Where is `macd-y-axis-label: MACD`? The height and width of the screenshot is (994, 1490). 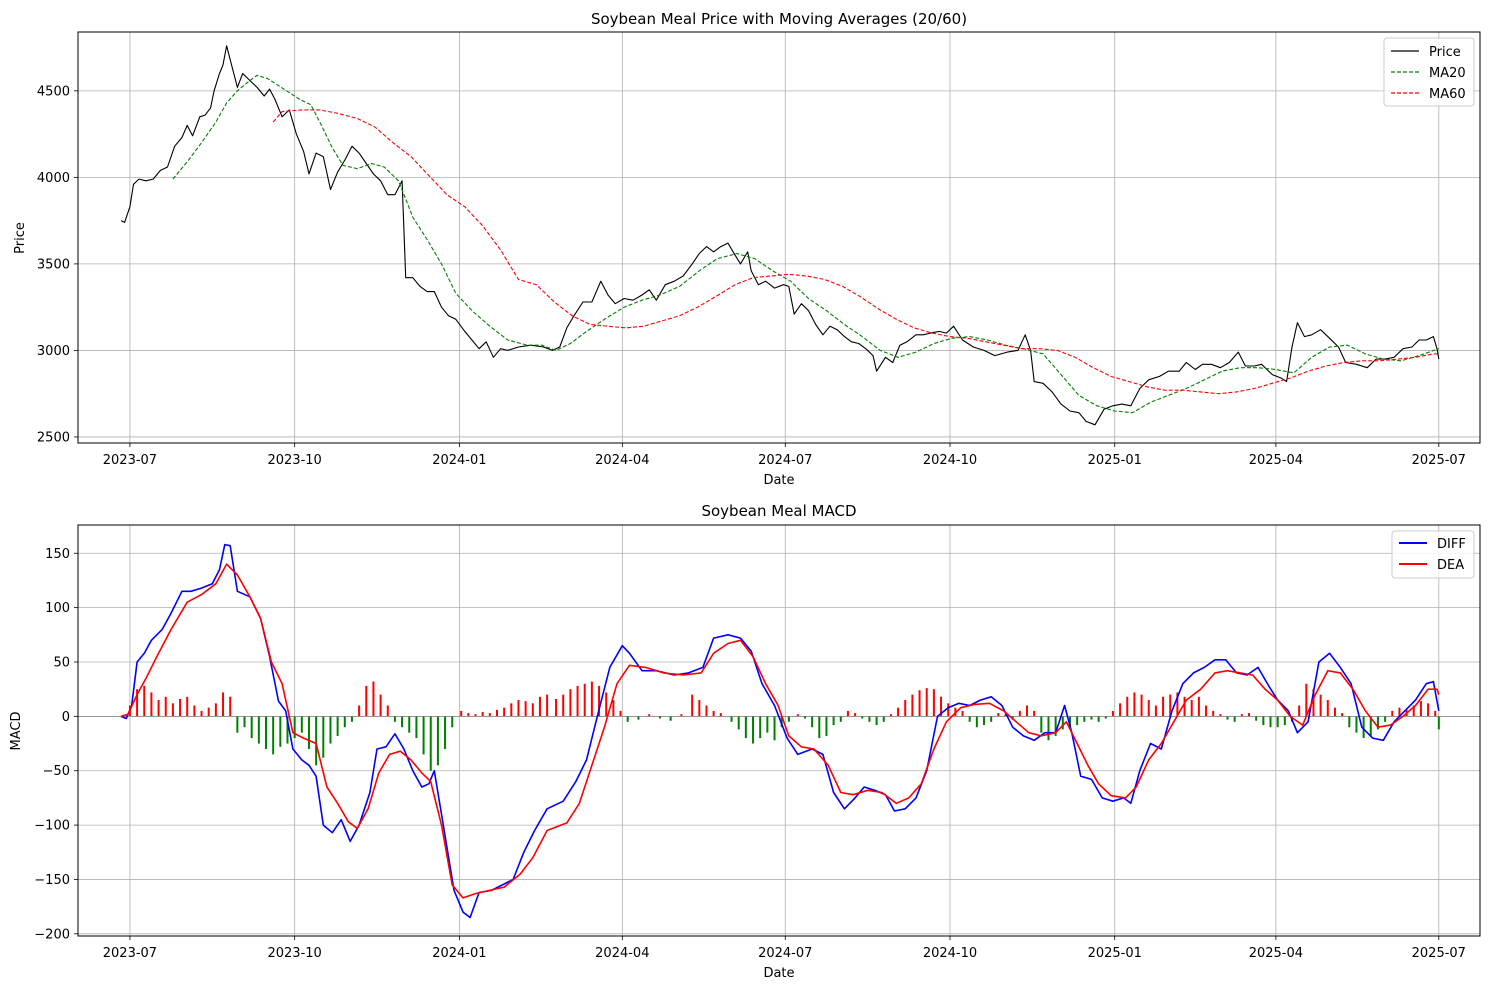
macd-y-axis-label: MACD is located at coordinates (16, 731).